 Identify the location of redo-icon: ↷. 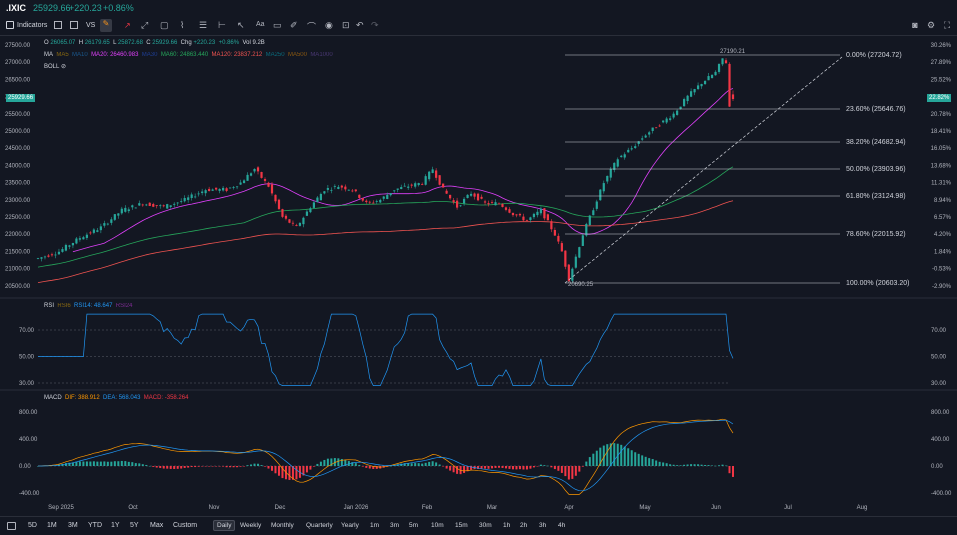
(375, 25).